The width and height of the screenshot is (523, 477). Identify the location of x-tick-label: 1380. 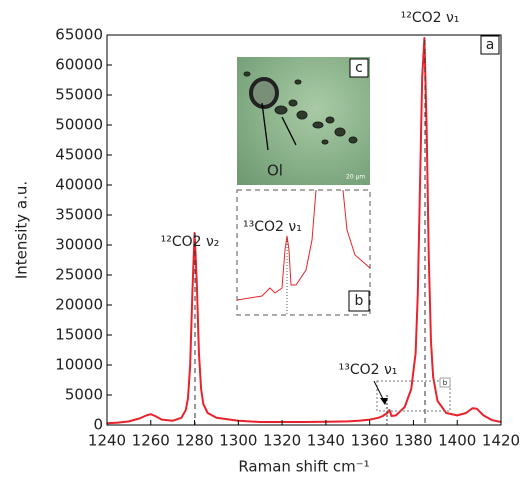
(413, 441).